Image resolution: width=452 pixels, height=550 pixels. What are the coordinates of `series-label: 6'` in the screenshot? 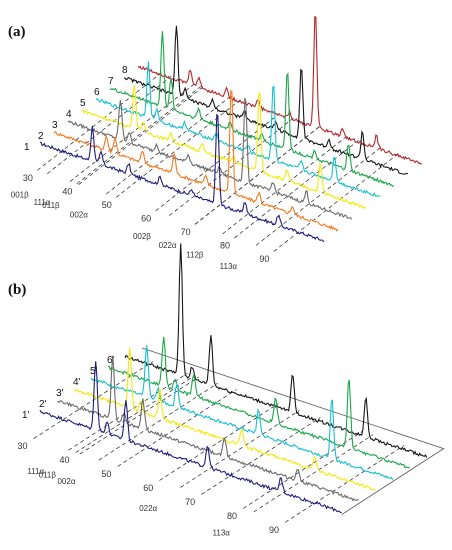 It's located at (111, 360).